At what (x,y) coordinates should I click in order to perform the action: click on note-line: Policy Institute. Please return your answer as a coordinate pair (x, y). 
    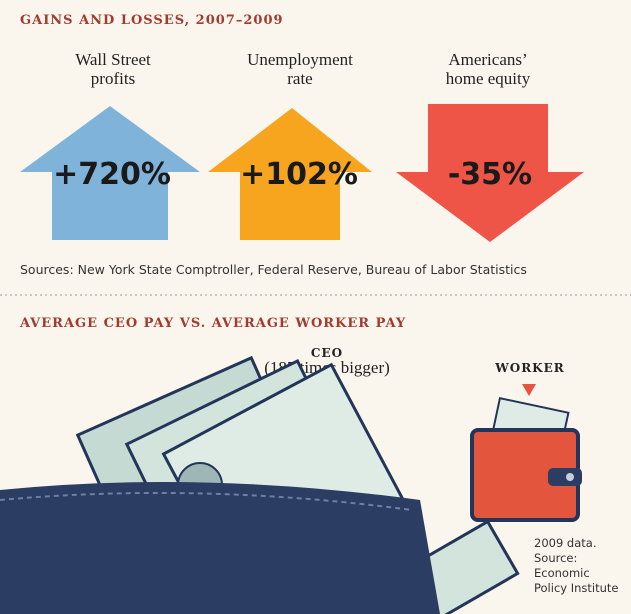
    Looking at the image, I should click on (576, 588).